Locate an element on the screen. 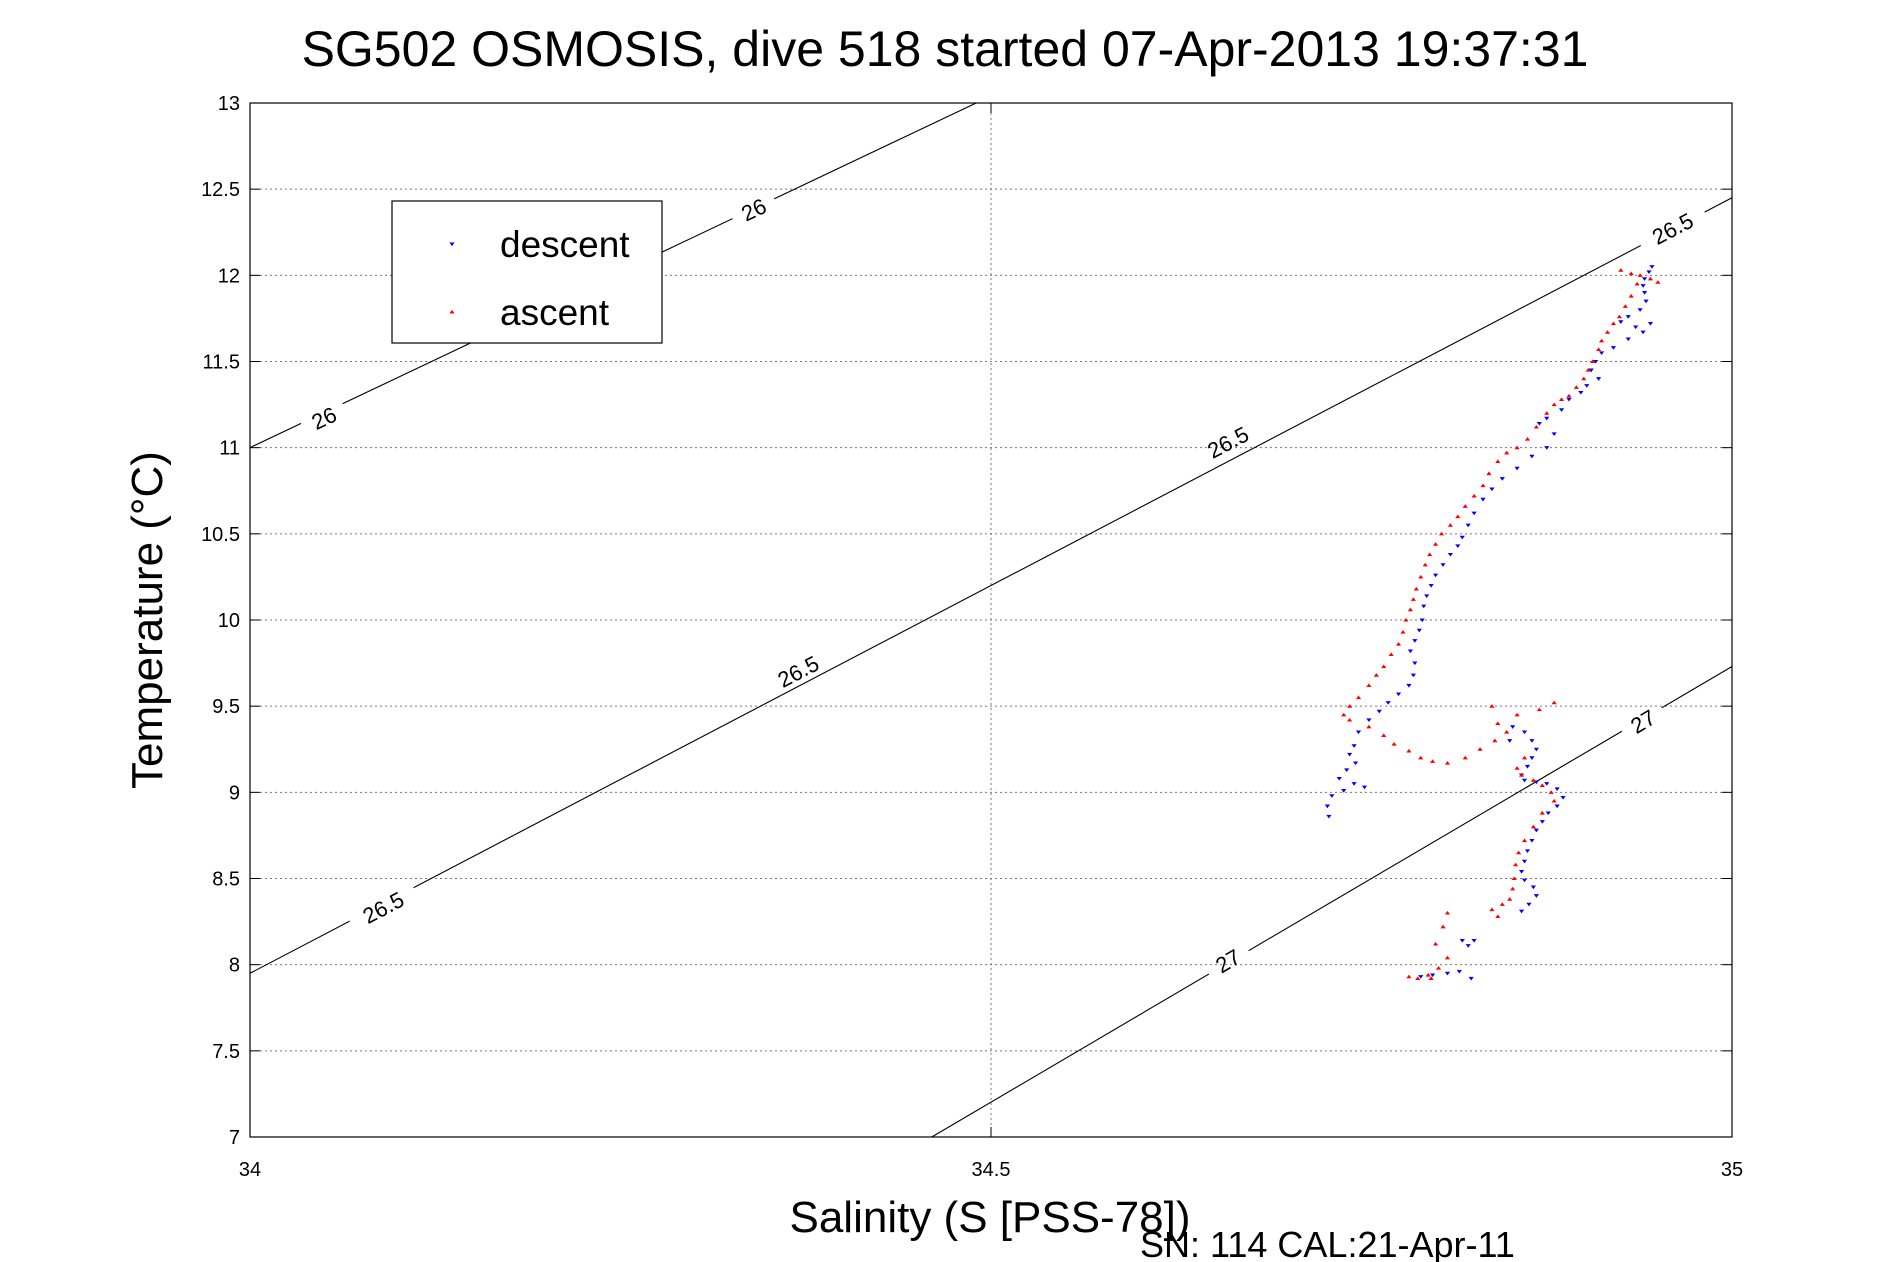  y-tick-label: 8.5 is located at coordinates (226, 880).